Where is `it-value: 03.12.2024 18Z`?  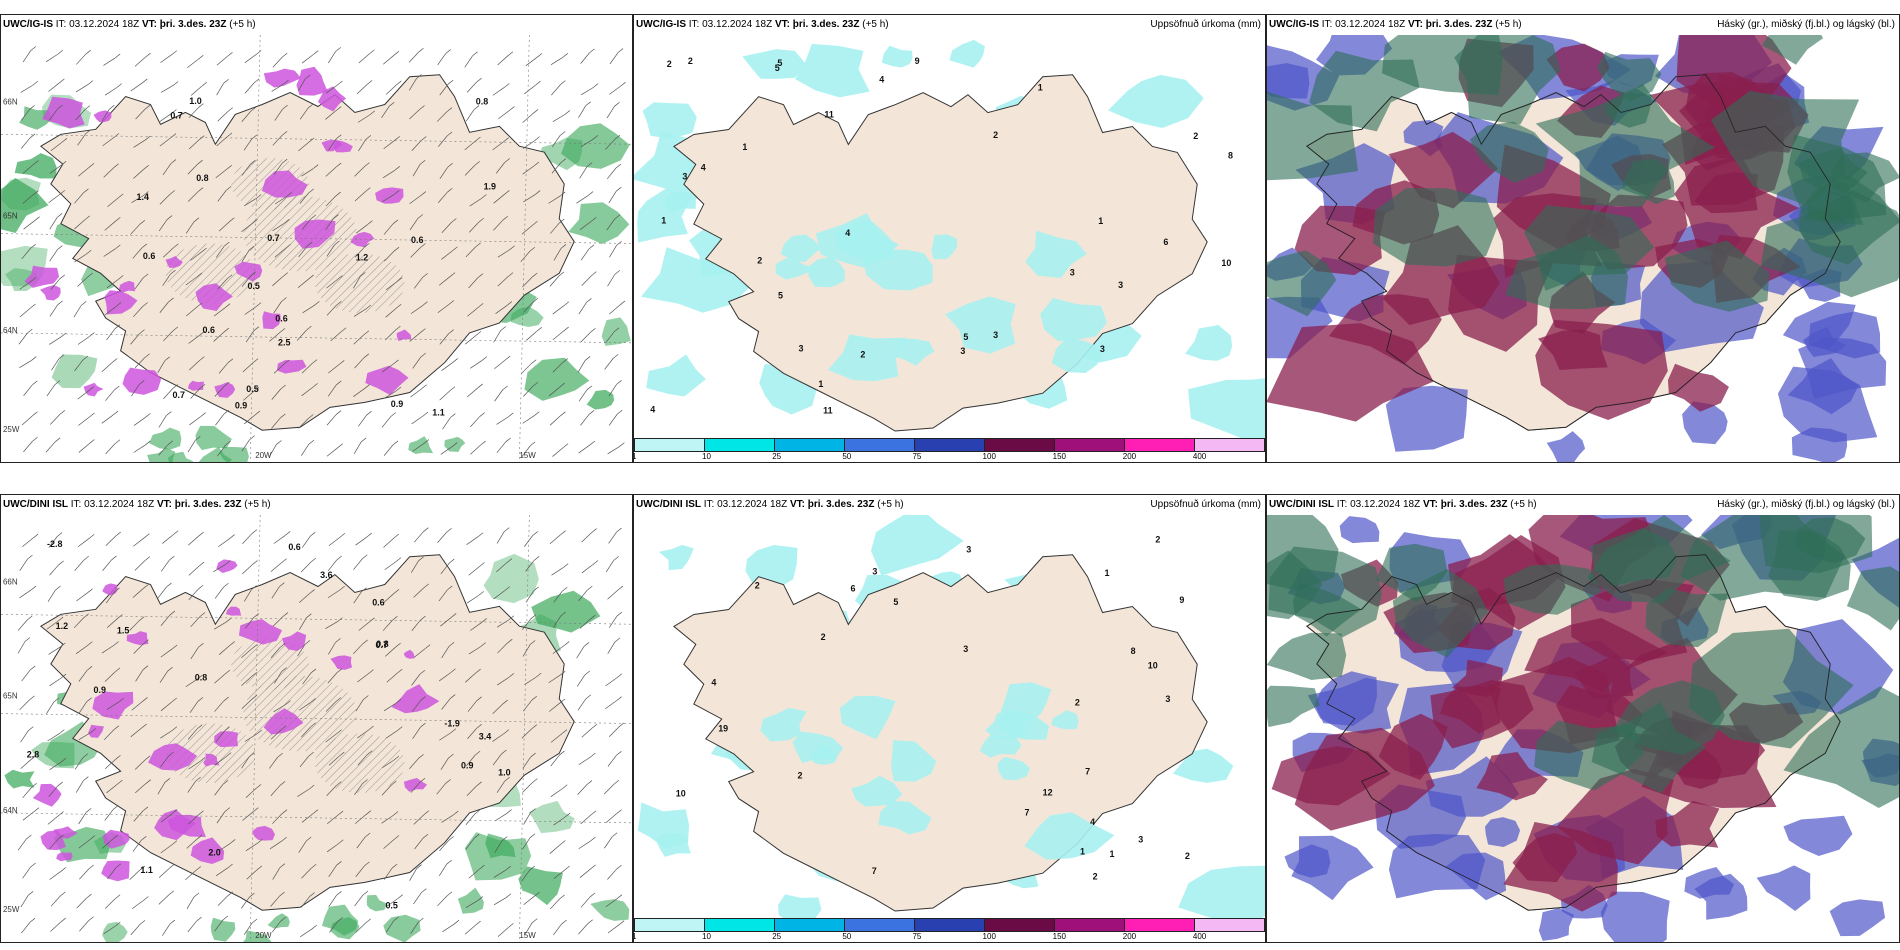
it-value: 03.12.2024 18Z is located at coordinates (737, 24).